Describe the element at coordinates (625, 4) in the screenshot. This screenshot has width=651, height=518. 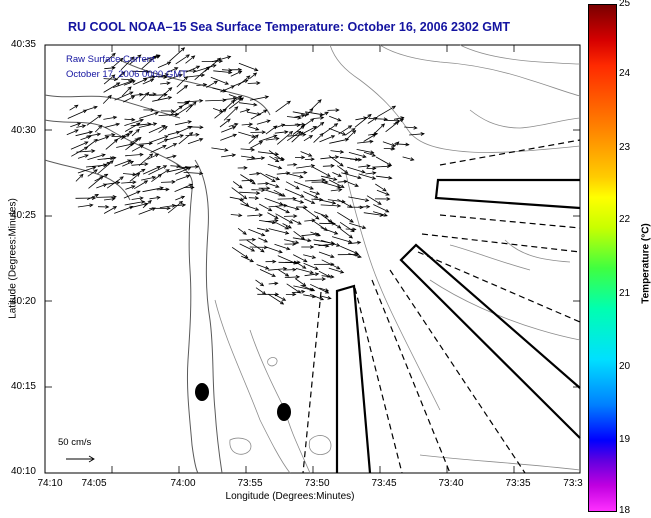
I see `colorbar-tick: 25` at that location.